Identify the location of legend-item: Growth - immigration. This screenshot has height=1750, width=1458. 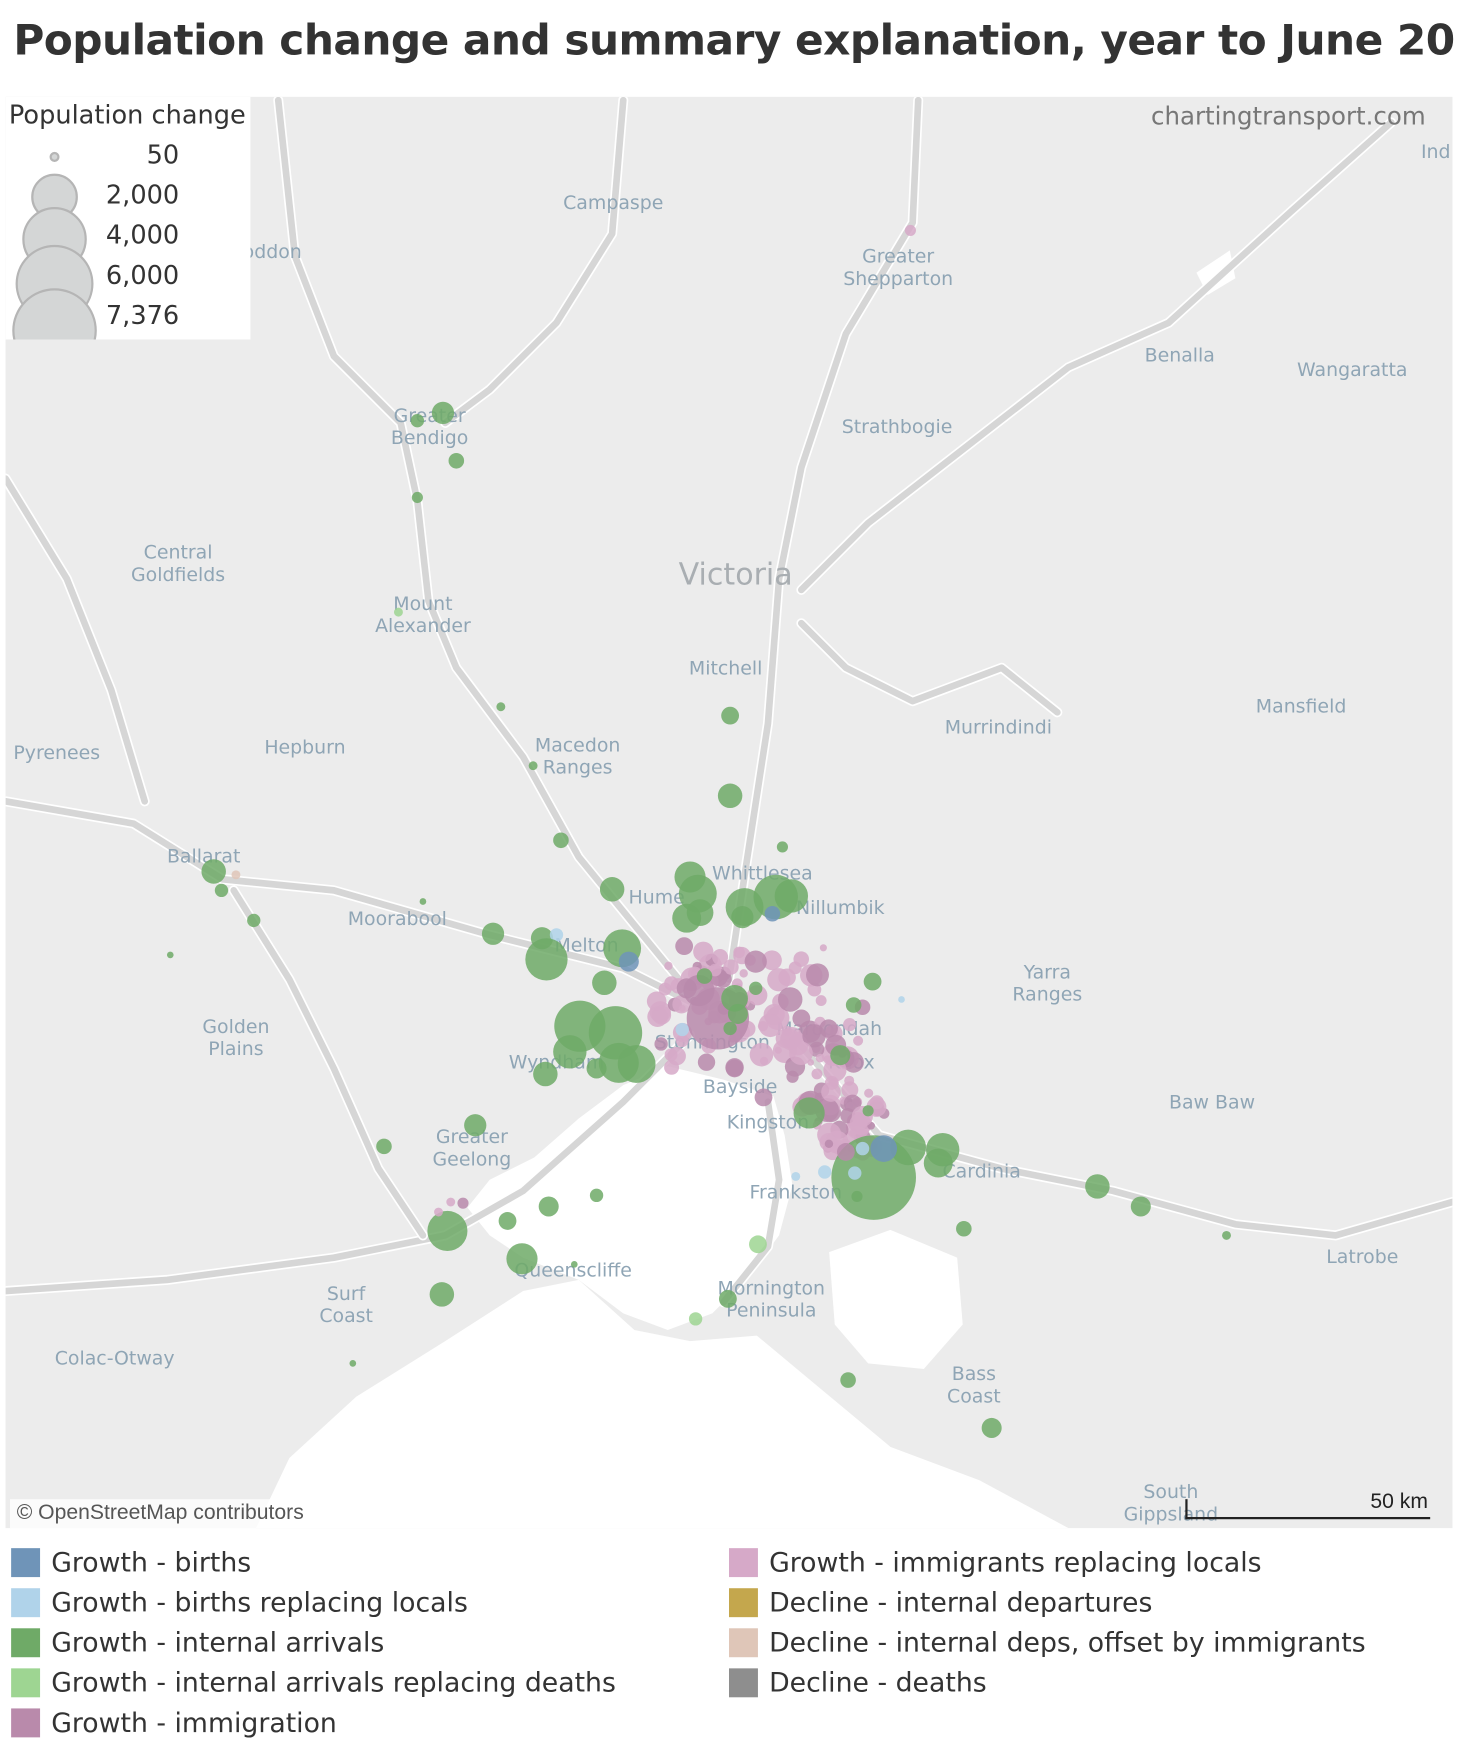
(174, 1722).